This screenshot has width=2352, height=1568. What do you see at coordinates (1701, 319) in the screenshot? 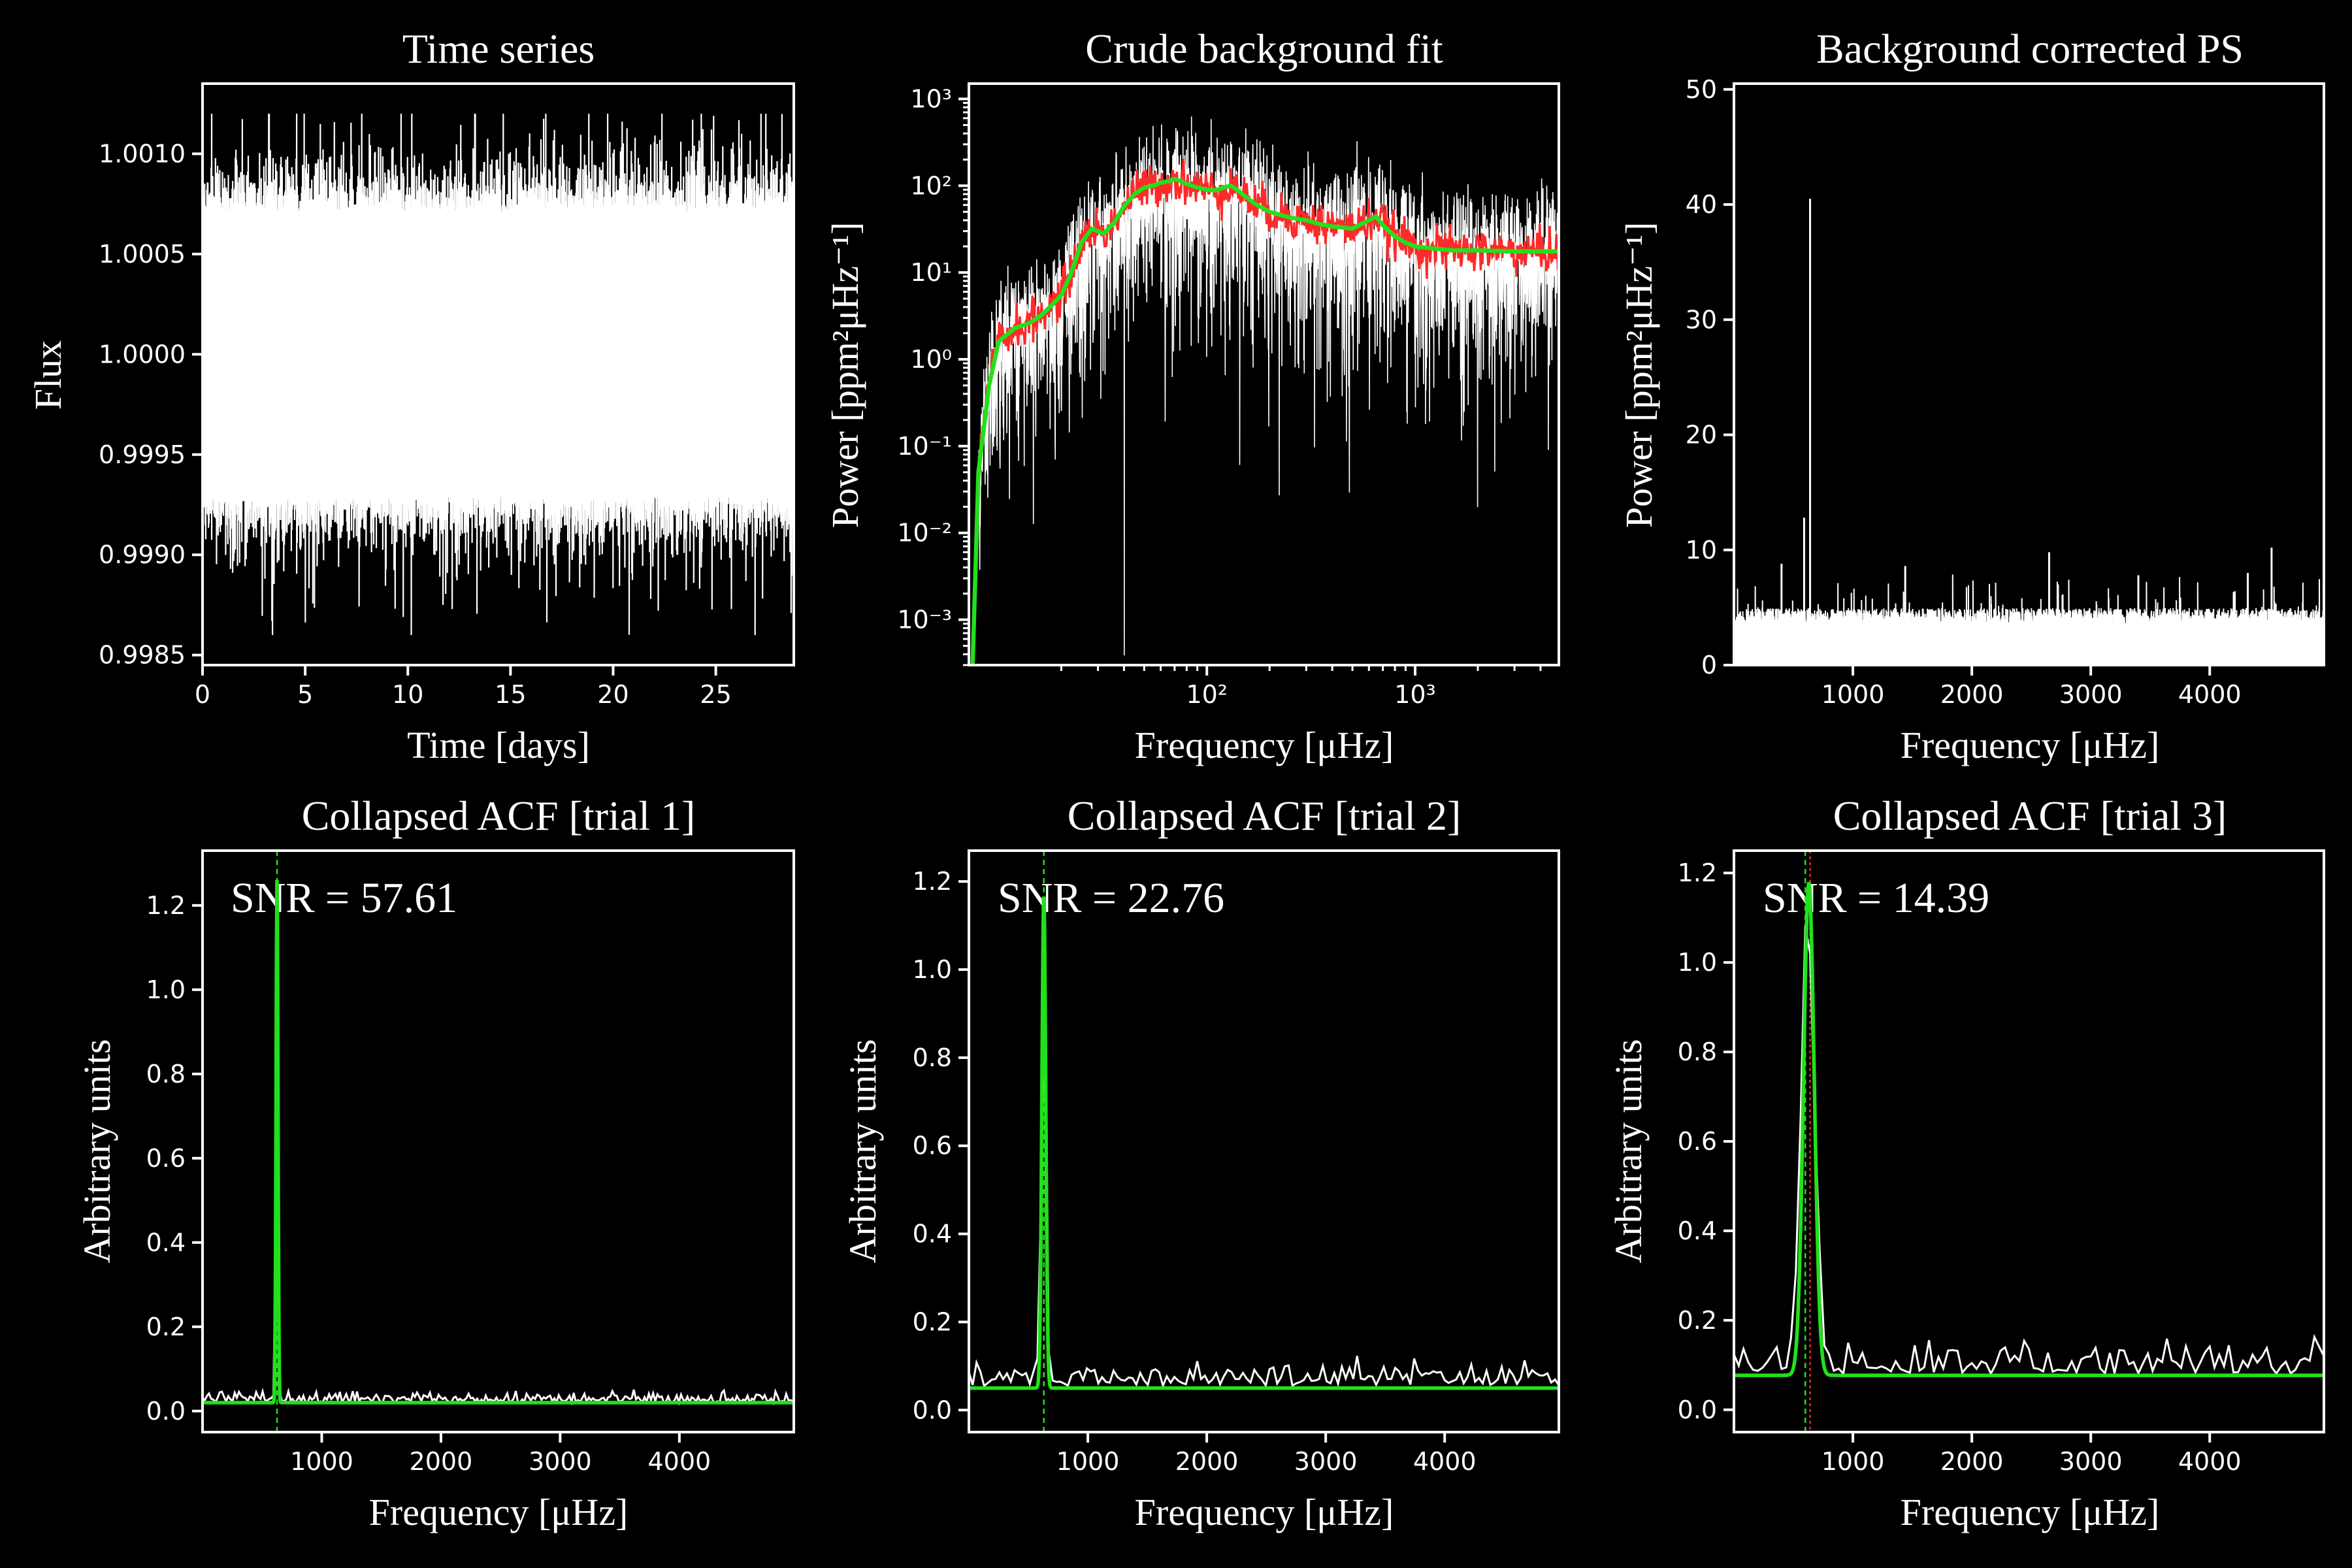
I see `y-tick-label: 30` at bounding box center [1701, 319].